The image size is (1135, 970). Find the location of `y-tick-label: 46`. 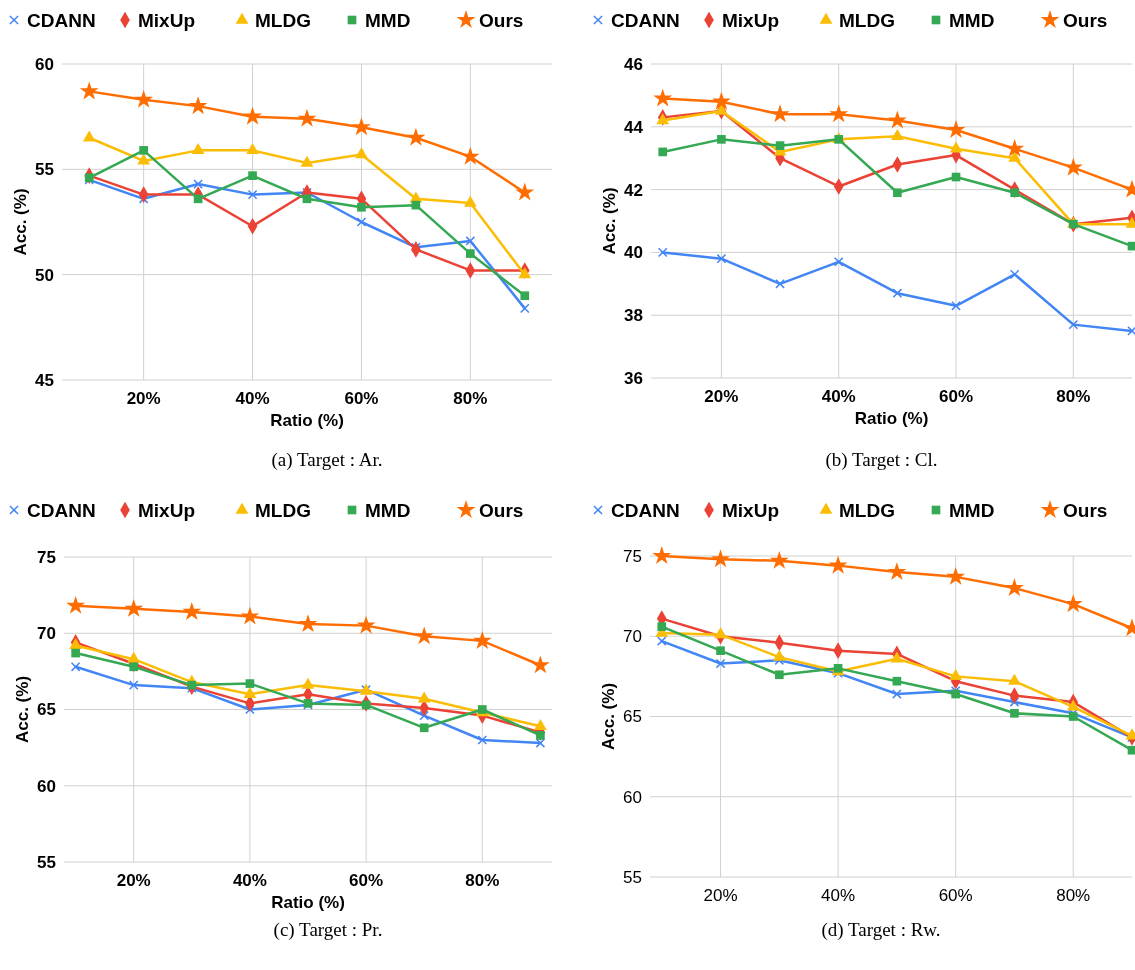

y-tick-label: 46 is located at coordinates (633, 64).